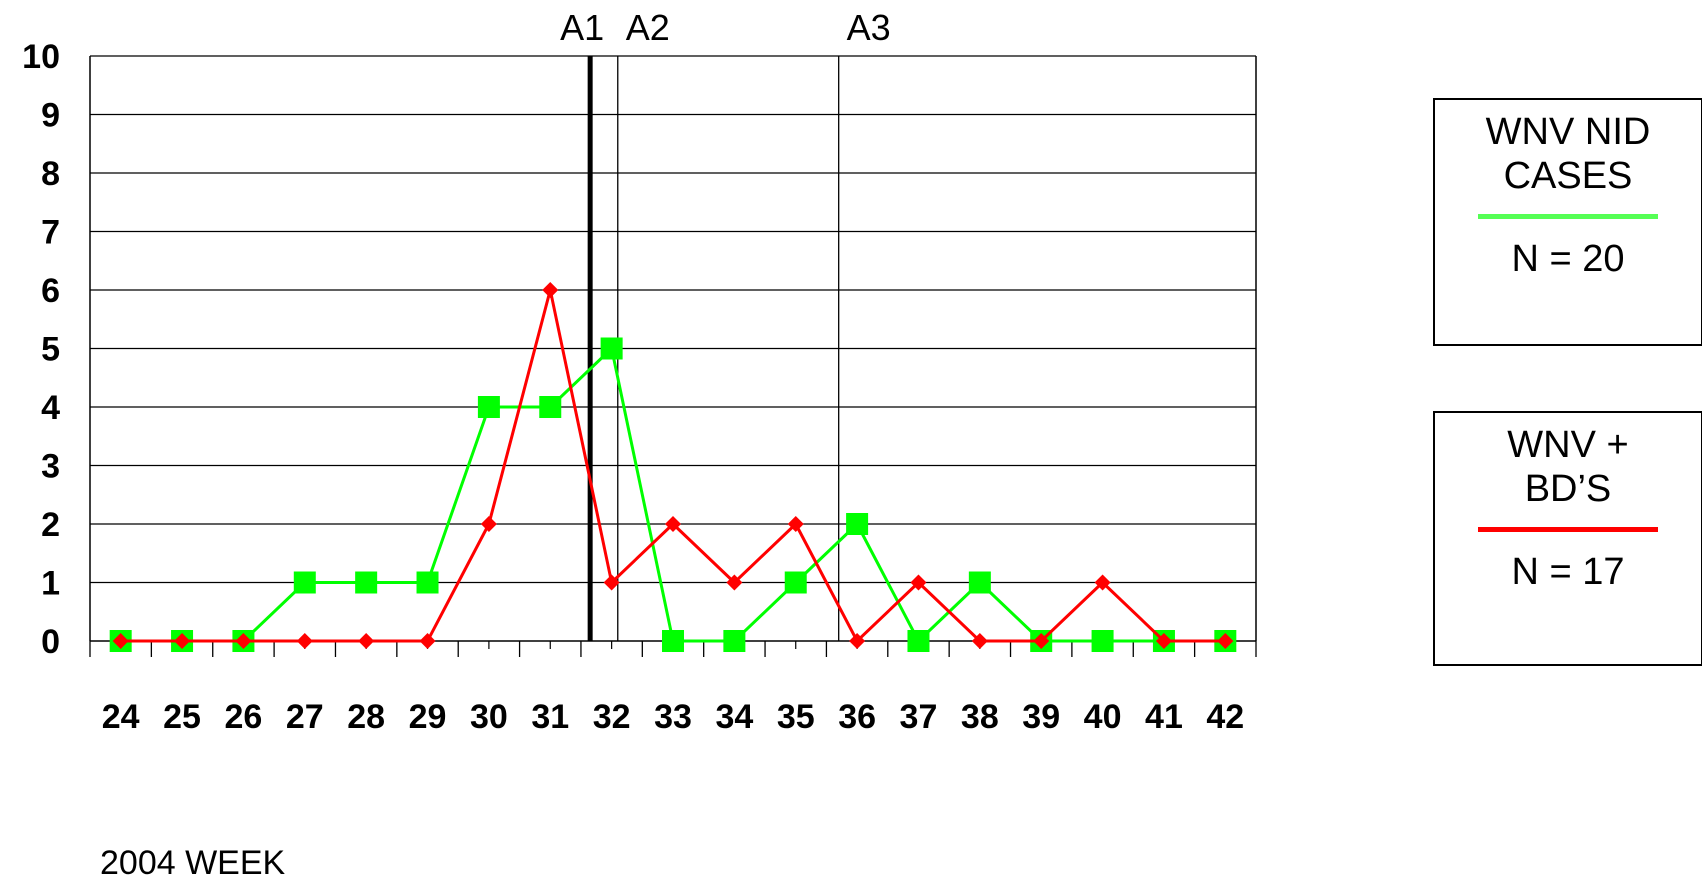  I want to click on x-tick-label-30: 30, so click(489, 717).